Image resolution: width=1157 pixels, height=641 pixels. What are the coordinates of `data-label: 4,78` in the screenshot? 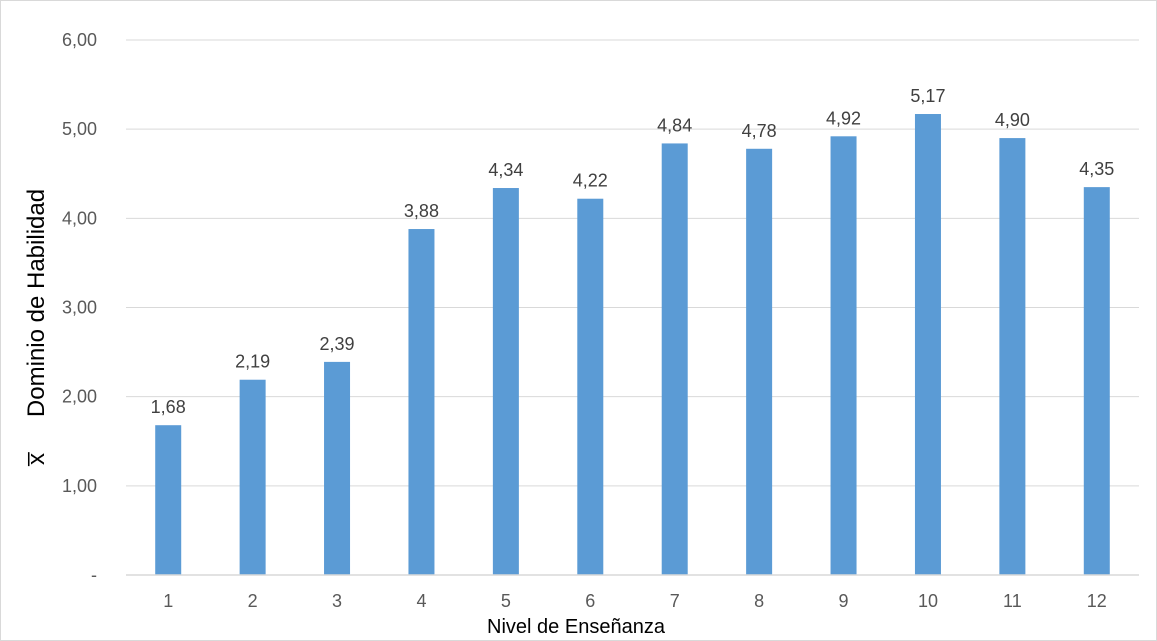 It's located at (759, 131).